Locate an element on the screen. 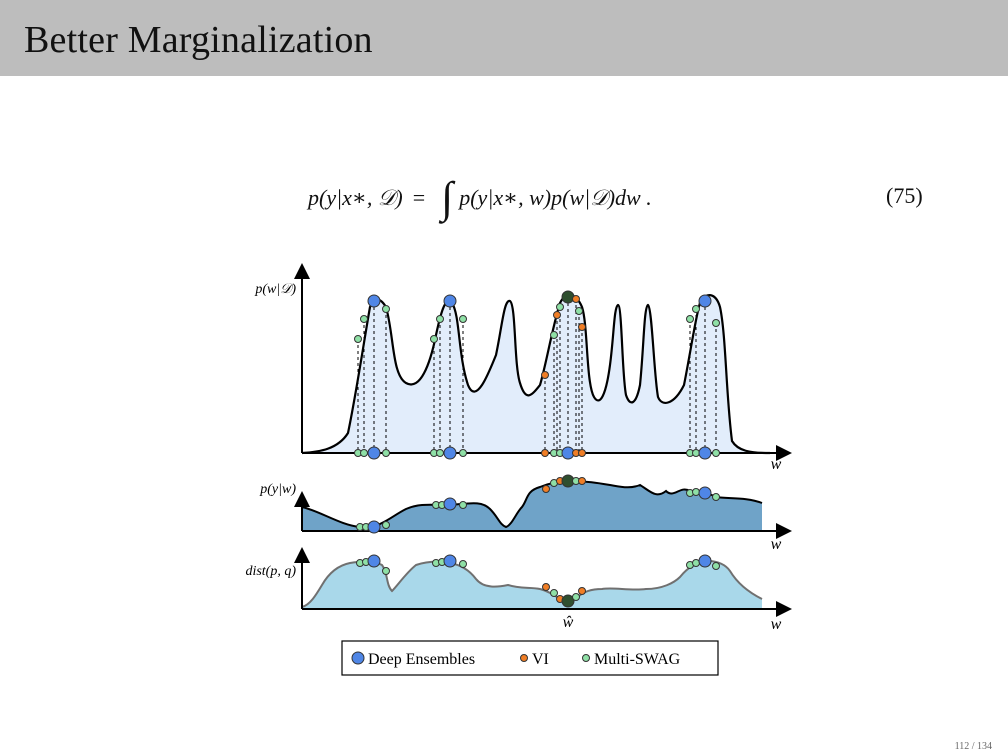  posterior-fill is located at coordinates (536, 374).